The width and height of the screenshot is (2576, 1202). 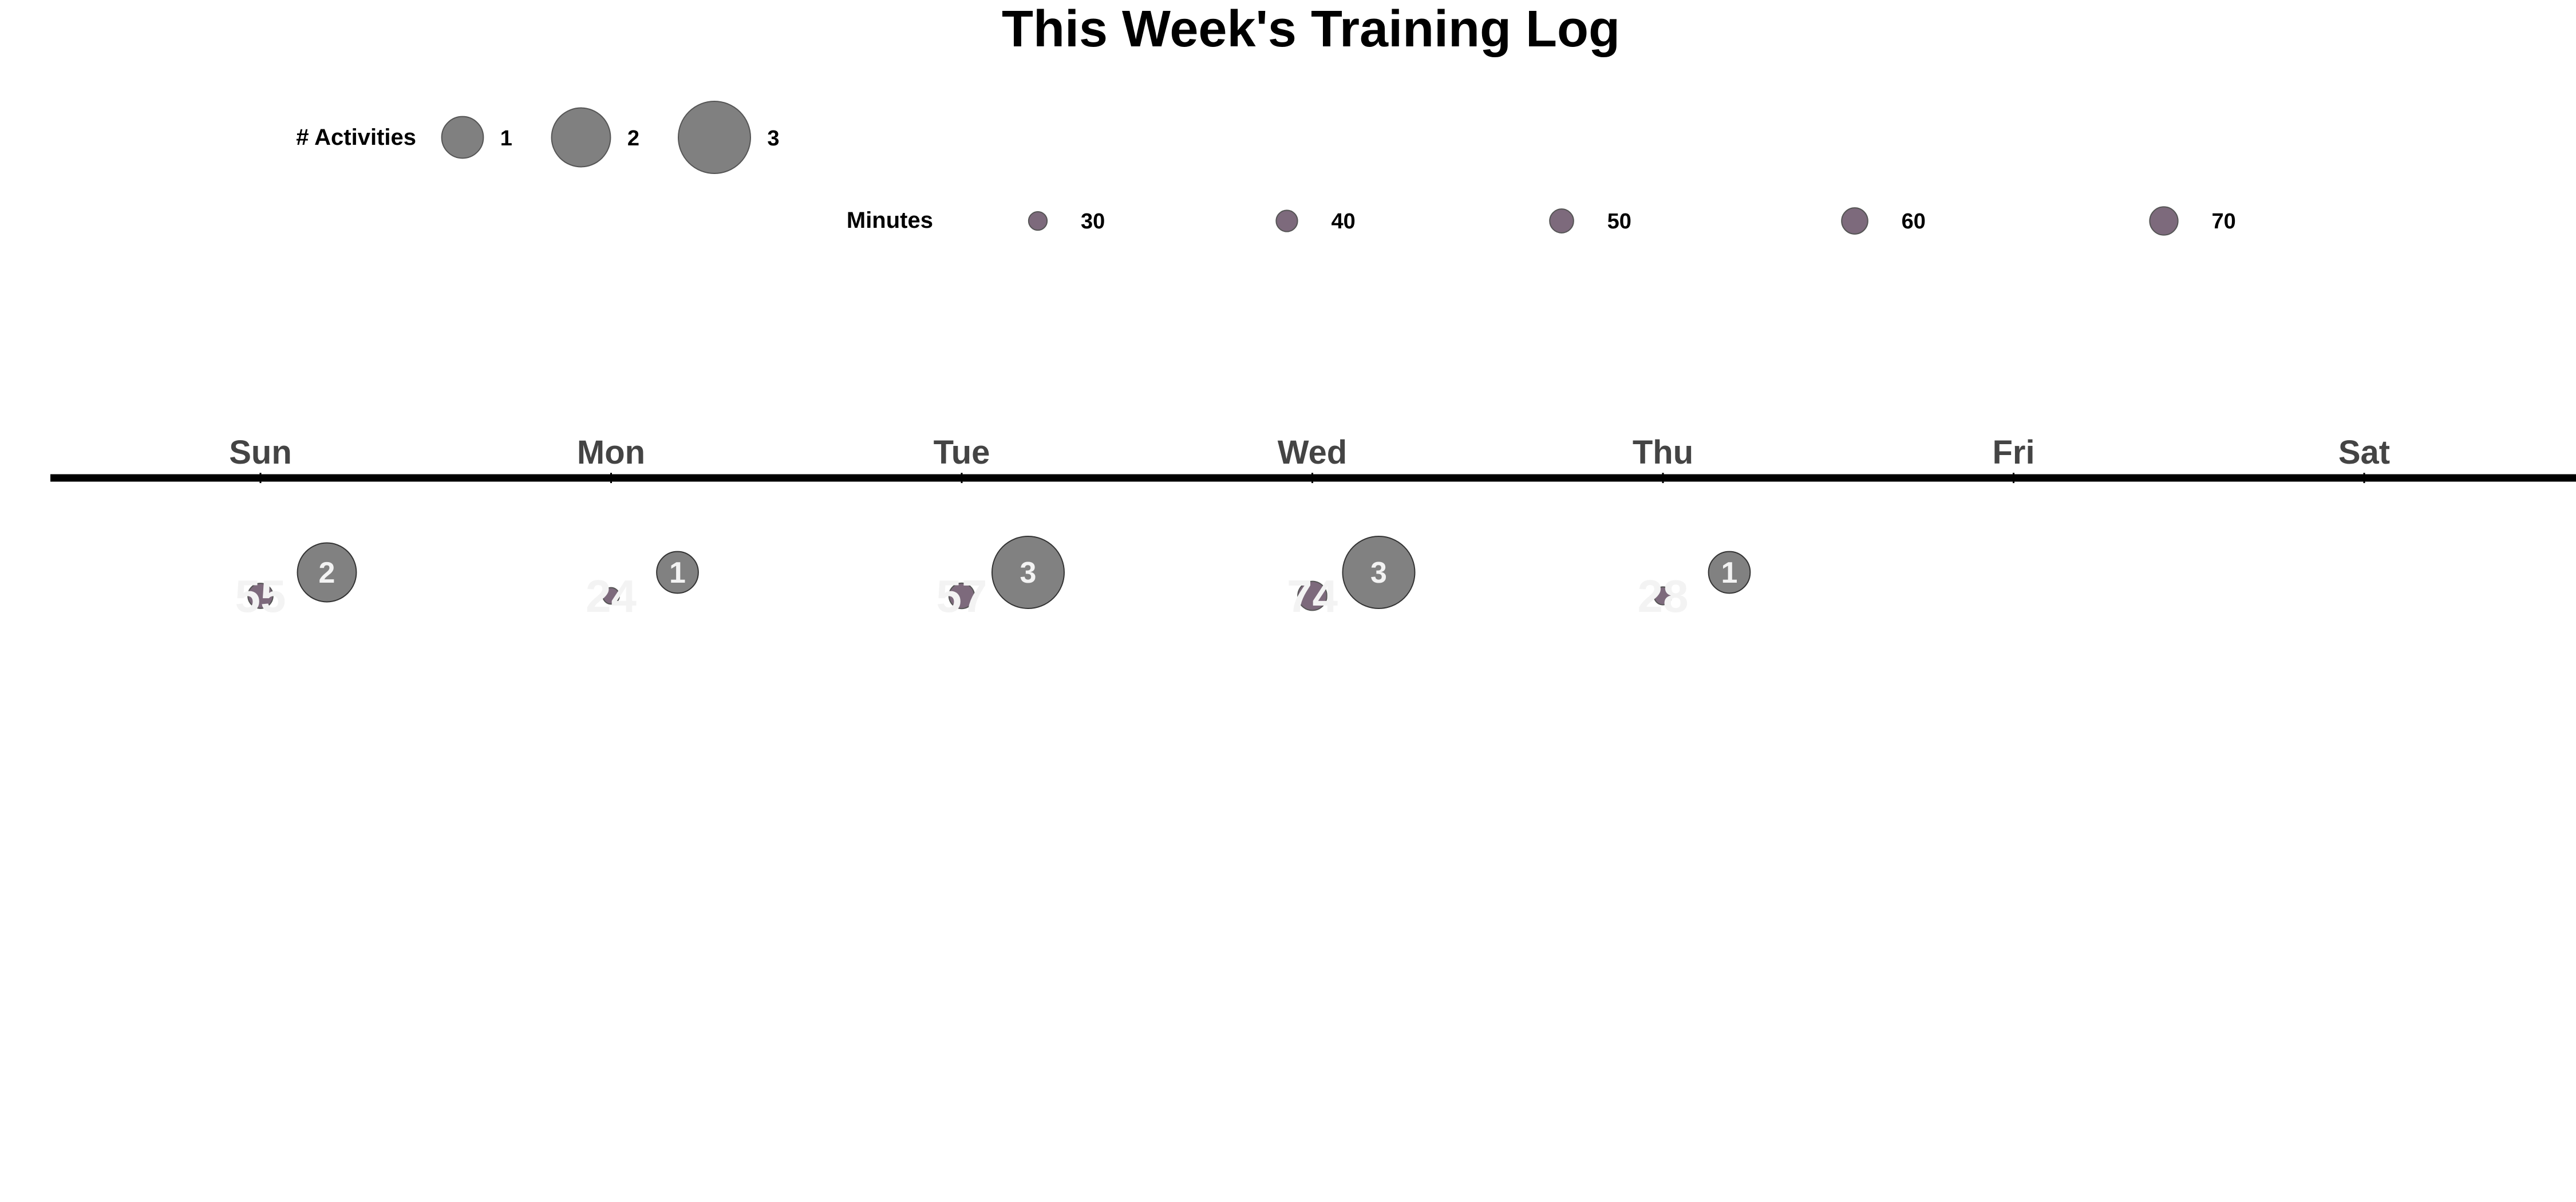 I want to click on activities-bubble-tue, so click(x=1028, y=572).